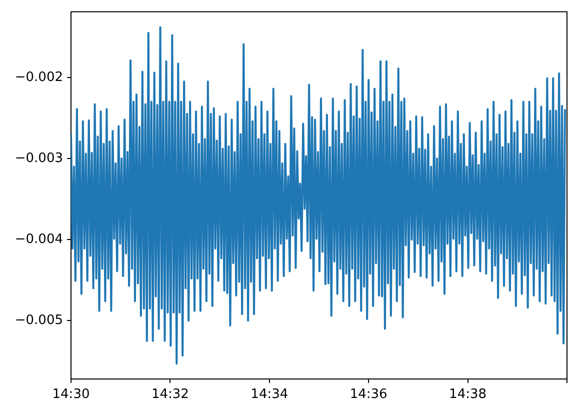 This screenshot has height=413, width=577. Describe the element at coordinates (38, 158) in the screenshot. I see `y-tick-label: −0.003` at that location.